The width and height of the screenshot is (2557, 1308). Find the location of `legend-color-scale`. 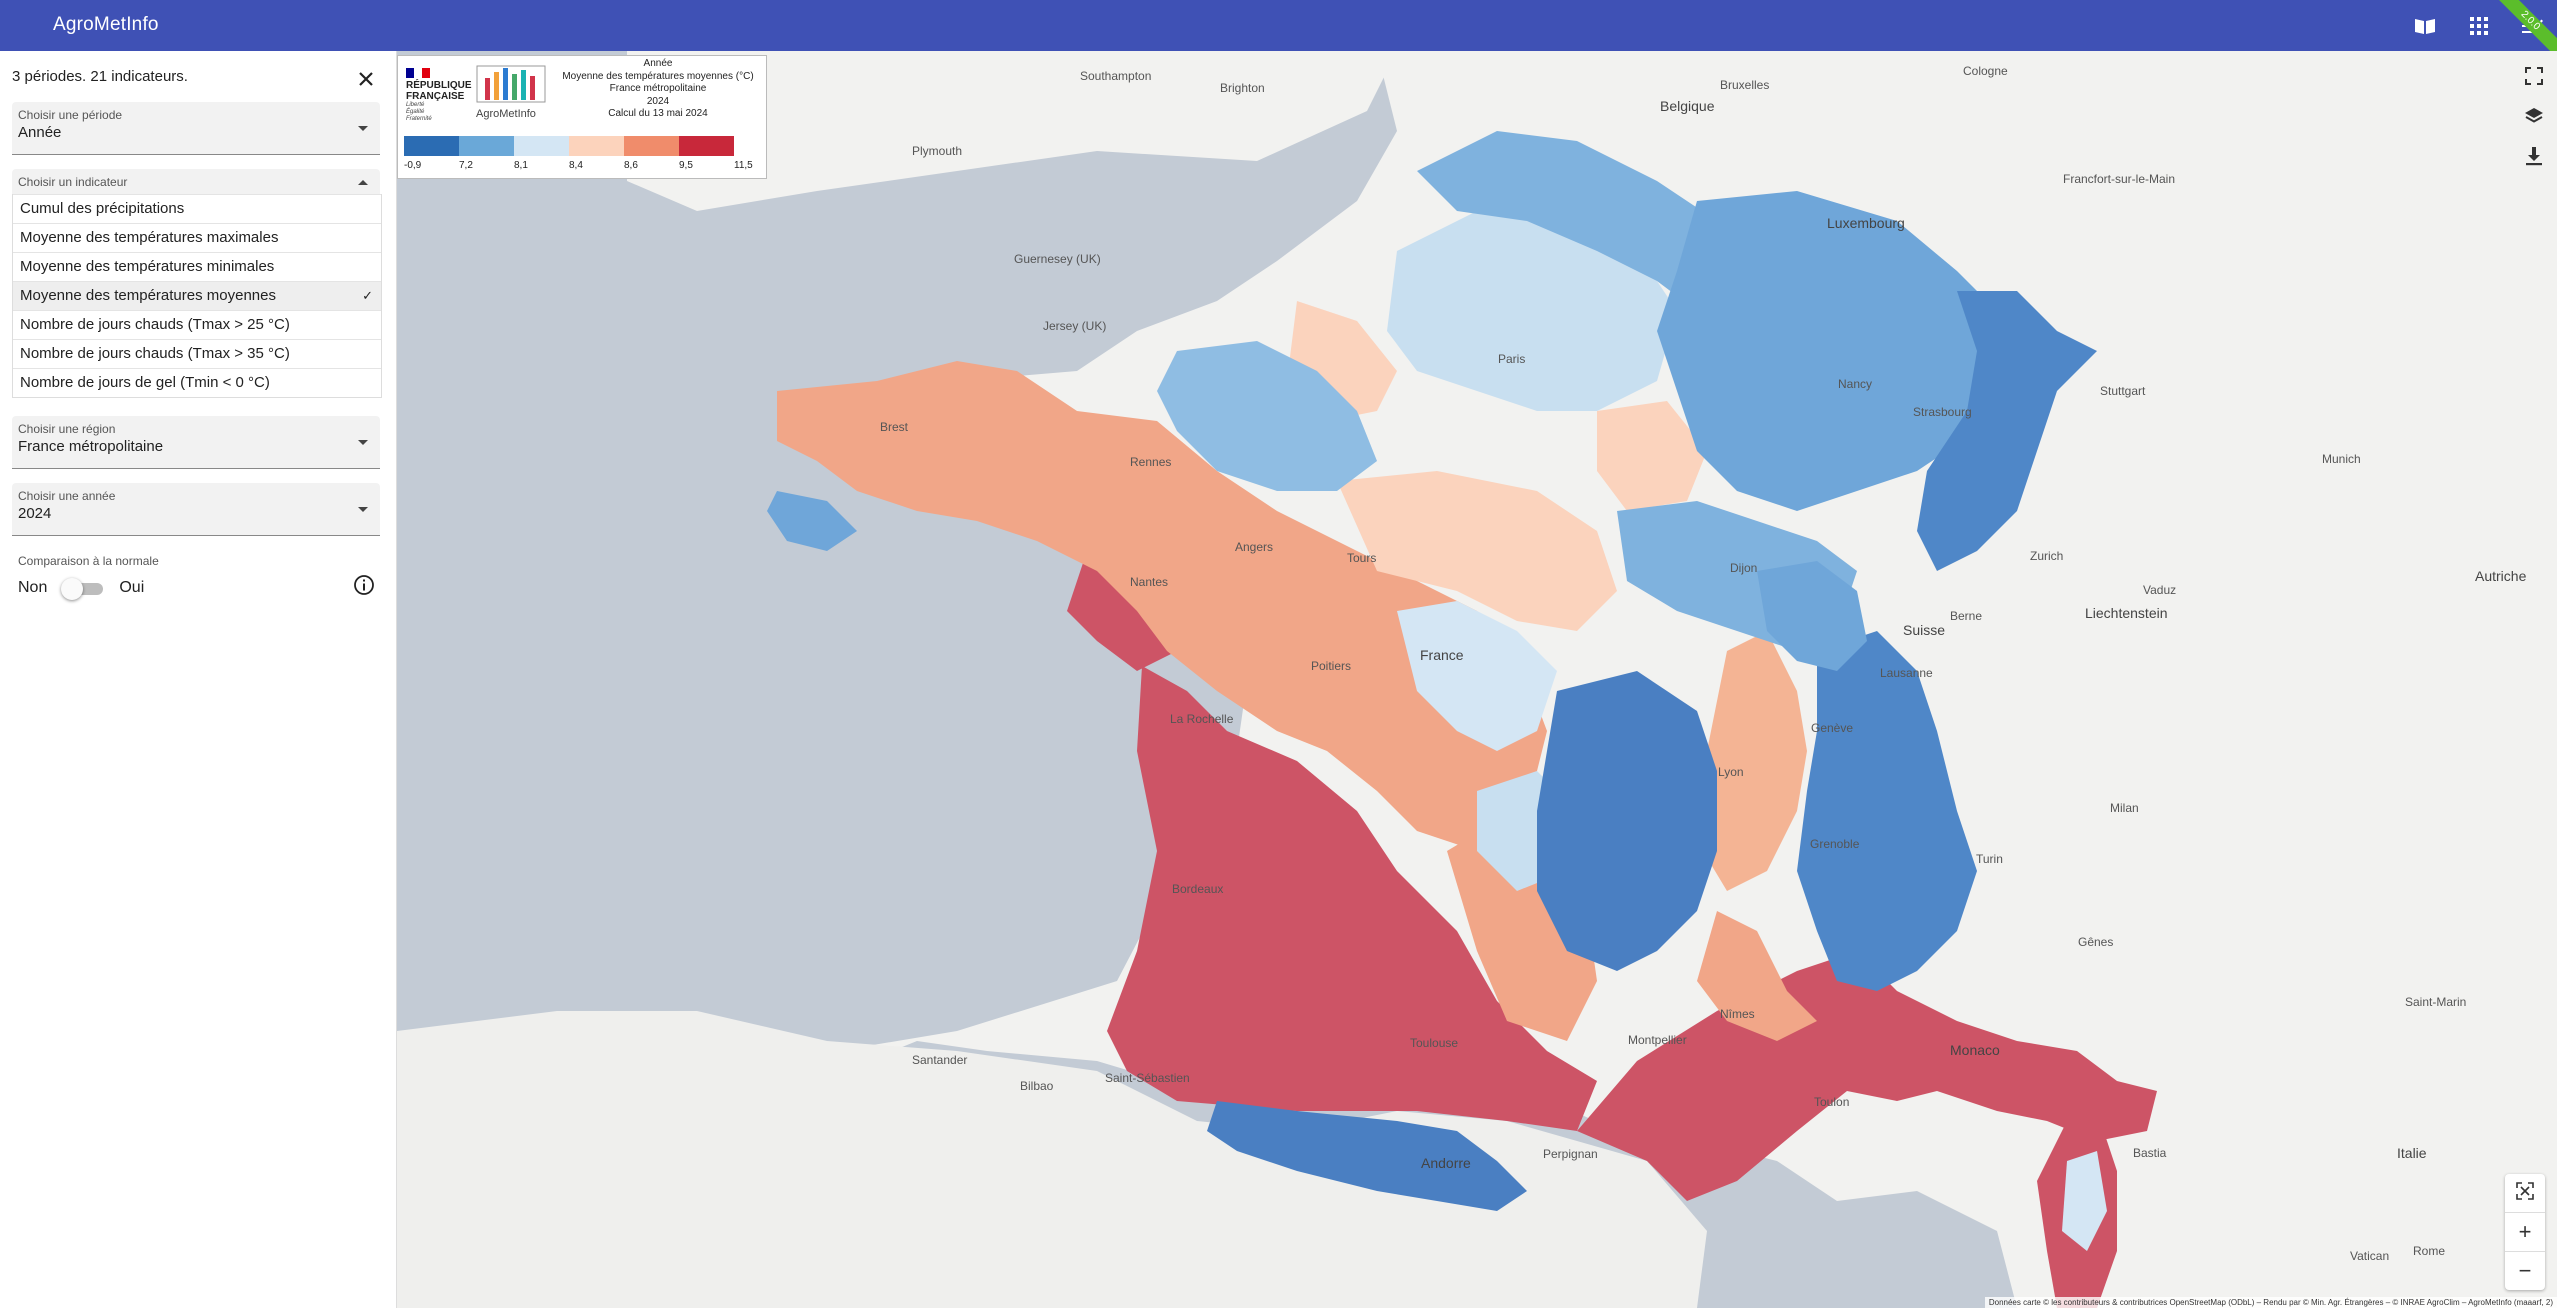

legend-color-scale is located at coordinates (569, 146).